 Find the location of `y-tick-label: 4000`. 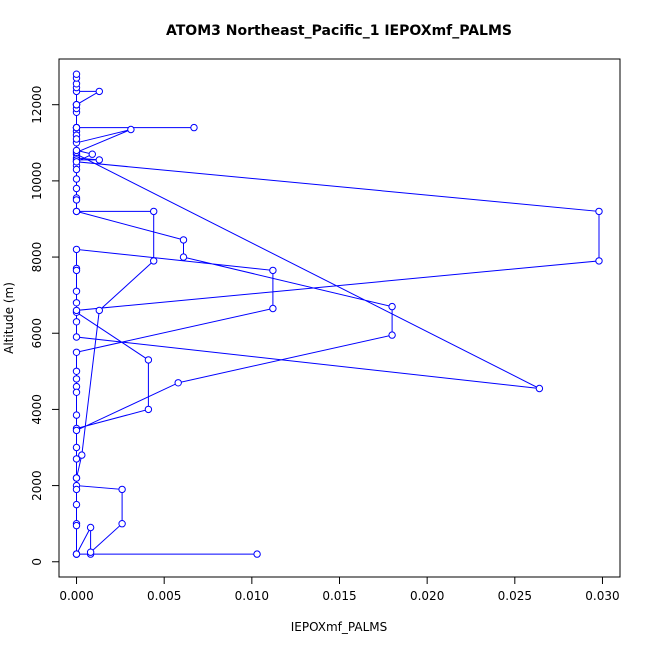

y-tick-label: 4000 is located at coordinates (37, 409).